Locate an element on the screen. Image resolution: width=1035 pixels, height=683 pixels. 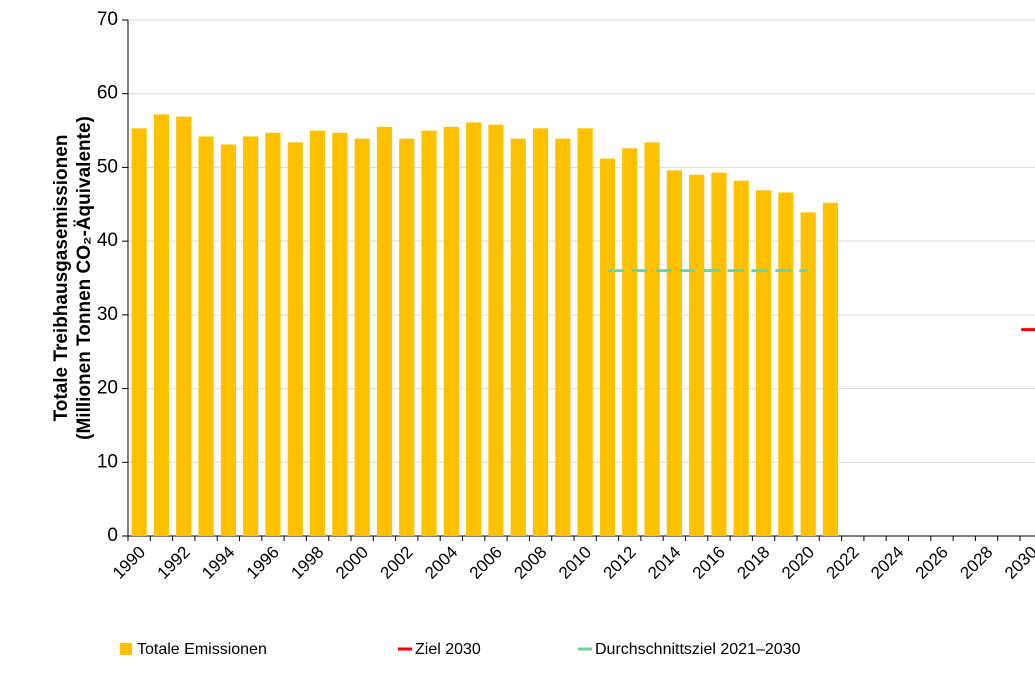
x-tick-label: 1994 is located at coordinates (218, 563).